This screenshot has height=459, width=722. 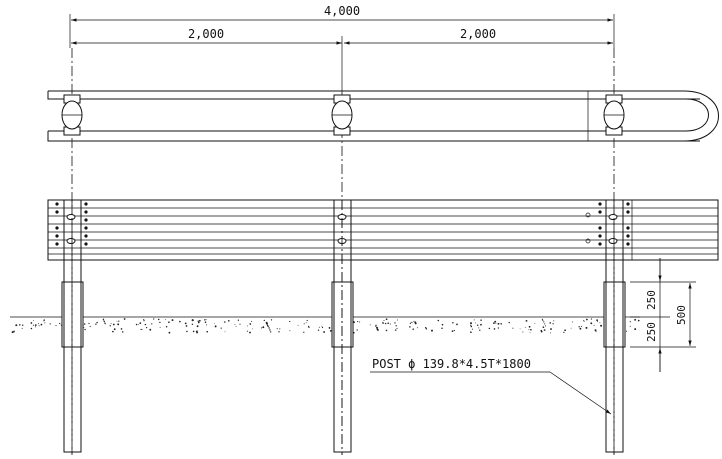 I want to click on dimension-left-span-label: 2,000, so click(x=206, y=34).